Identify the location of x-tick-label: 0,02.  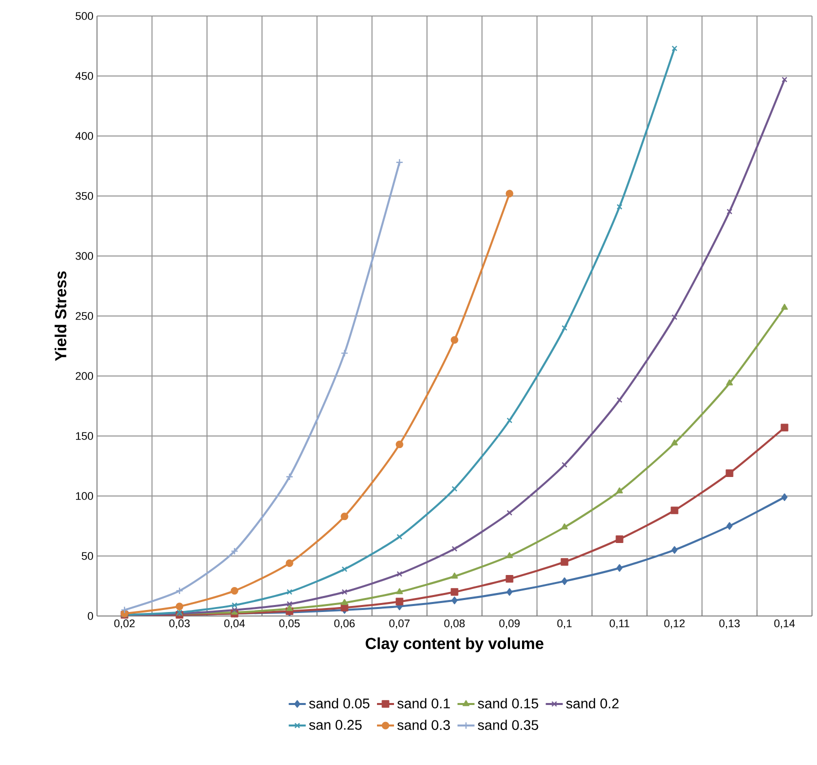
(124, 624).